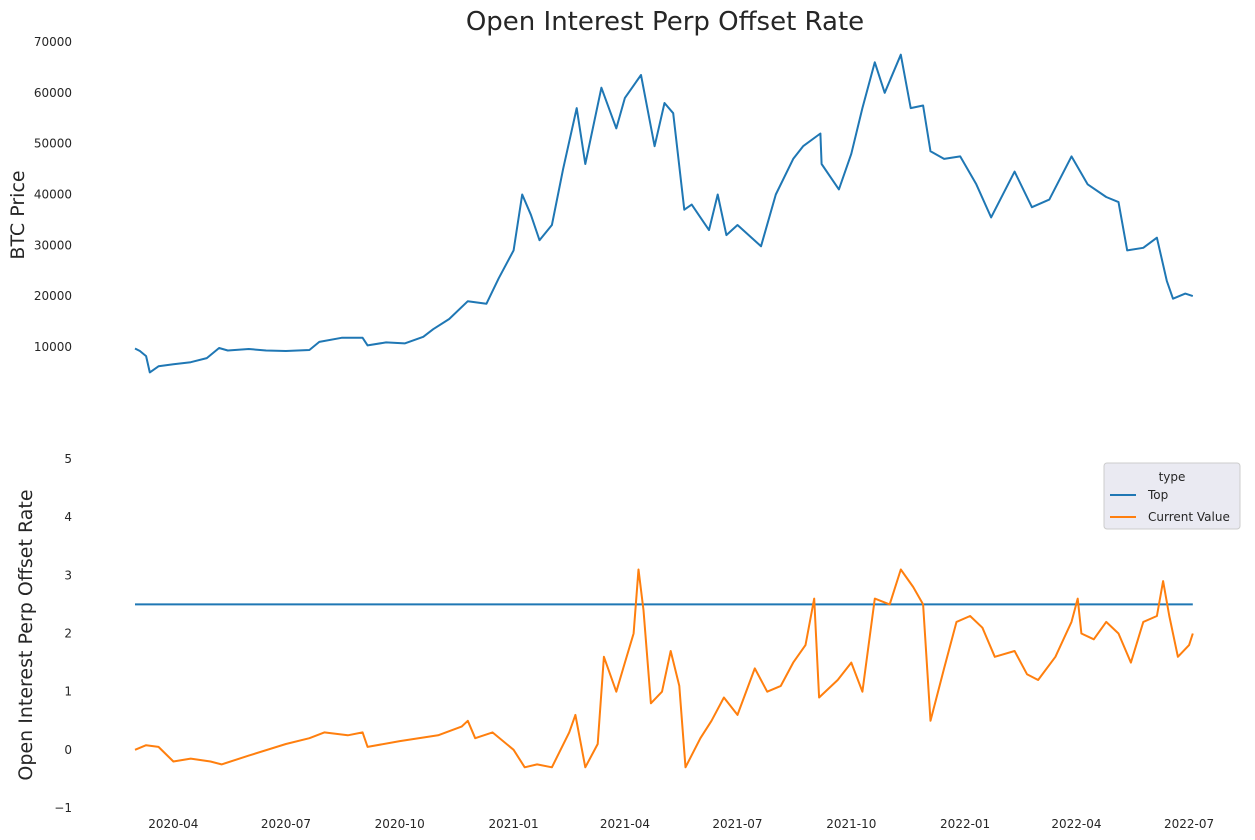 This screenshot has height=840, width=1255. What do you see at coordinates (1157, 495) in the screenshot?
I see `legend-entry-top: Top` at bounding box center [1157, 495].